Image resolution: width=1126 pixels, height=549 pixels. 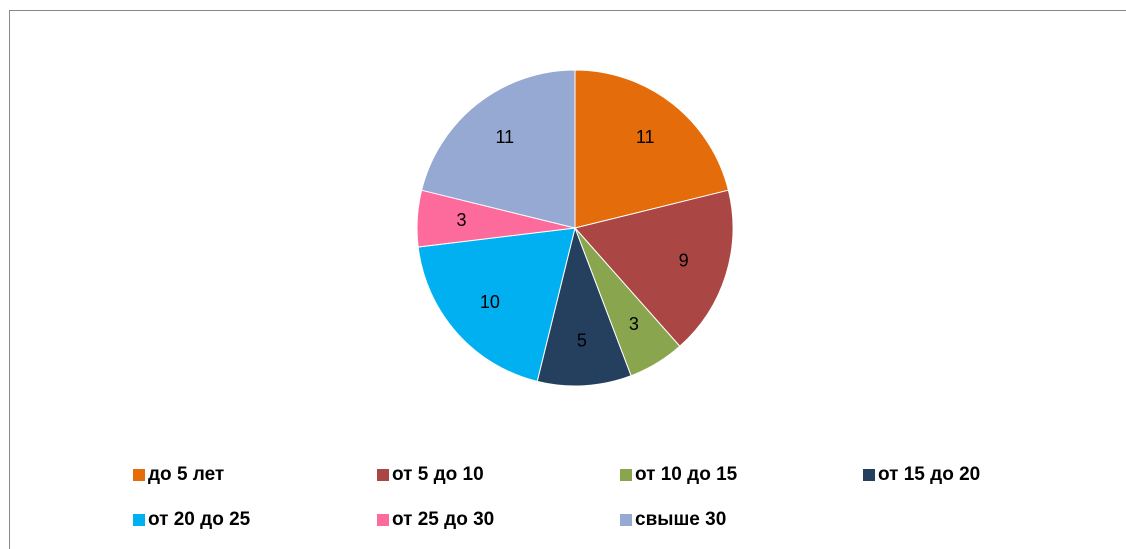 What do you see at coordinates (684, 261) in the screenshot?
I see `data-label: 9` at bounding box center [684, 261].